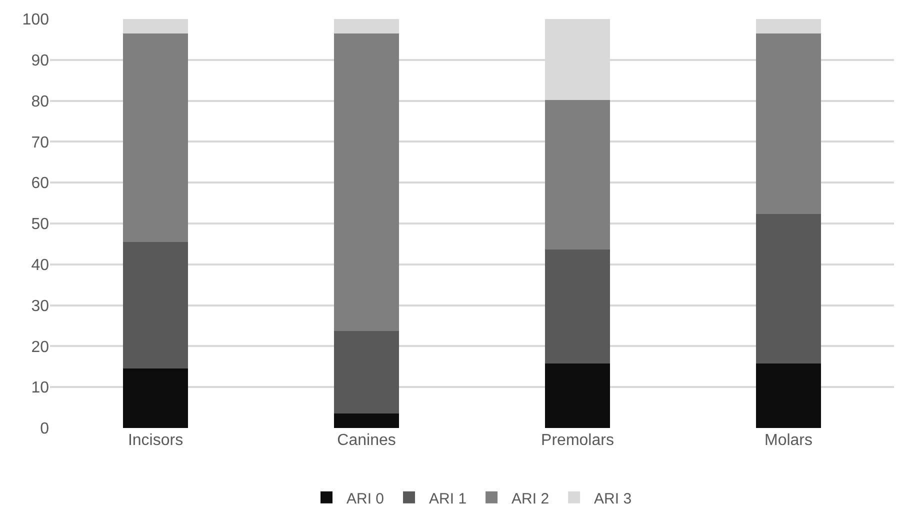  Describe the element at coordinates (45, 429) in the screenshot. I see `y-tick-label: 0` at that location.